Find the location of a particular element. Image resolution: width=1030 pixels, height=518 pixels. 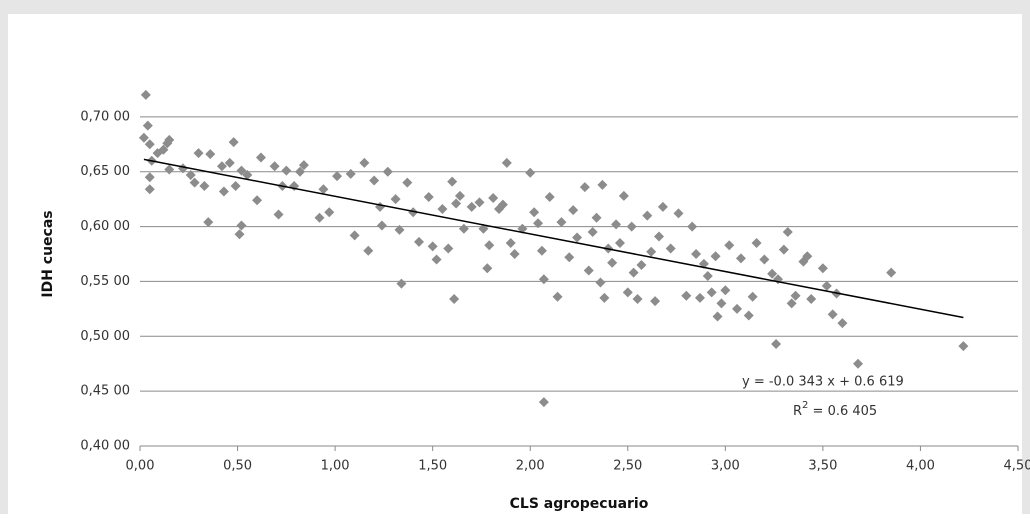

x-axis-title: CLS agropecuario is located at coordinates (579, 504).